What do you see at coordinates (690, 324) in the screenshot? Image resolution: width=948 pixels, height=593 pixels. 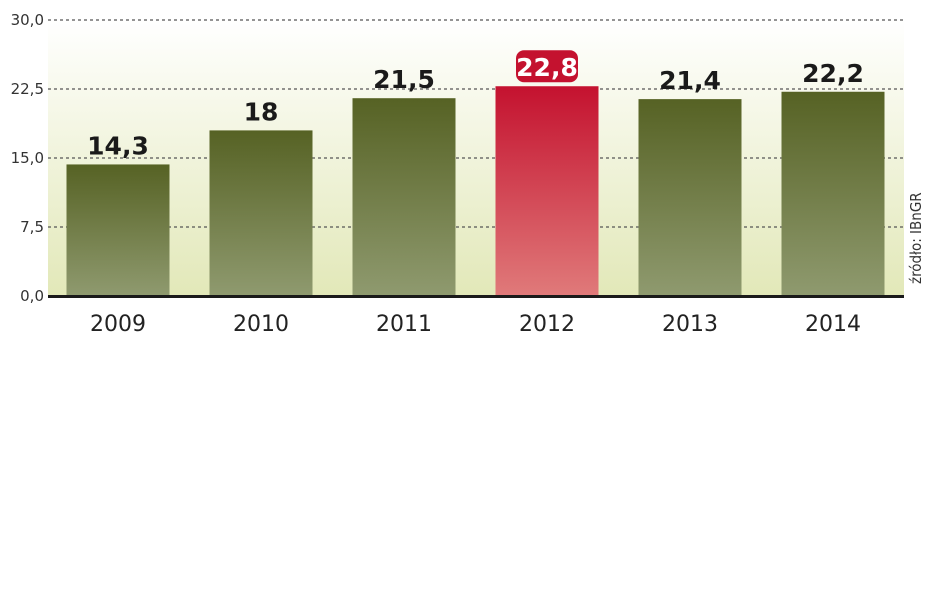 I see `x-tick-label: 2013` at bounding box center [690, 324].